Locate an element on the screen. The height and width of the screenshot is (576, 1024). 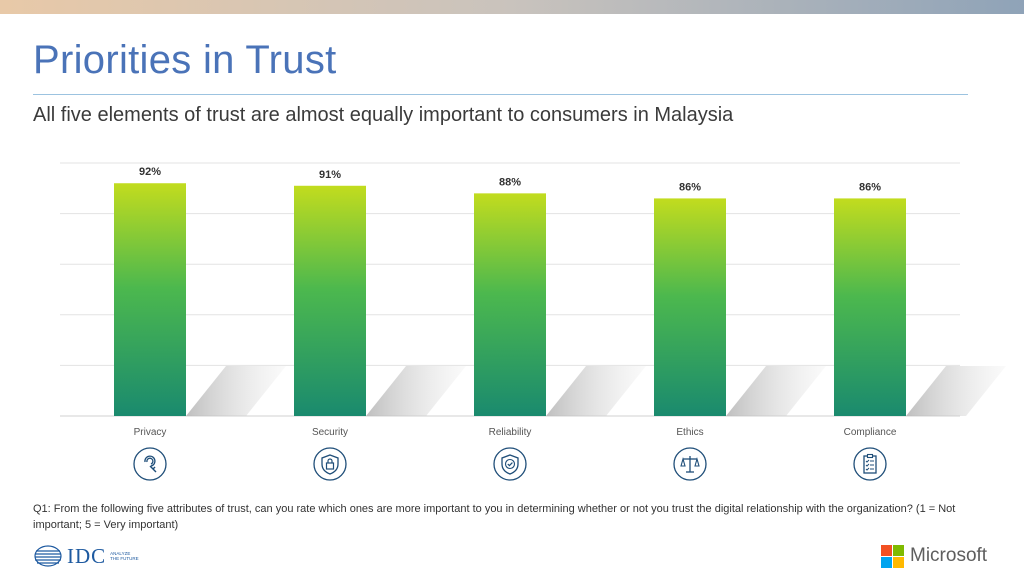
idc-tagline: ANALYZE THE FUTURE is located at coordinates (124, 556).